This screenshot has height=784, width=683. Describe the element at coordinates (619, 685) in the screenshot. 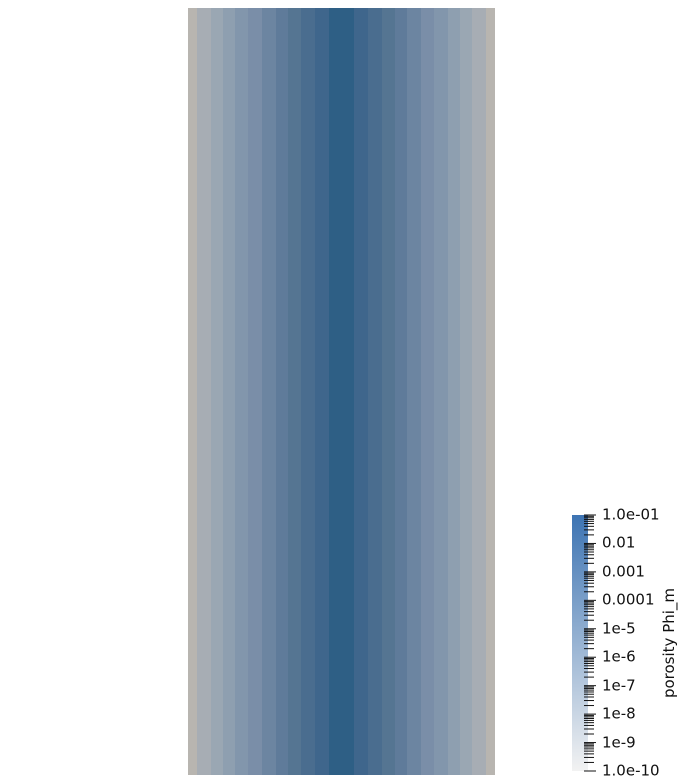

I see `colorbar-tick-label: 1e-7` at that location.